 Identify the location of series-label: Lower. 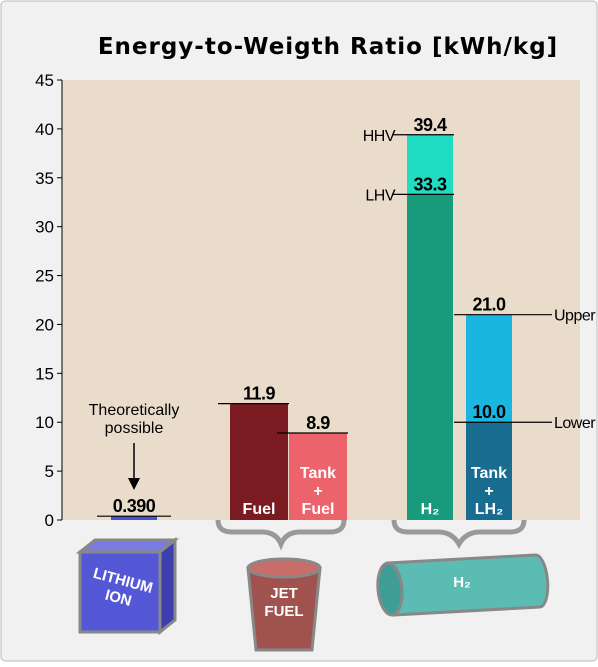
(575, 423).